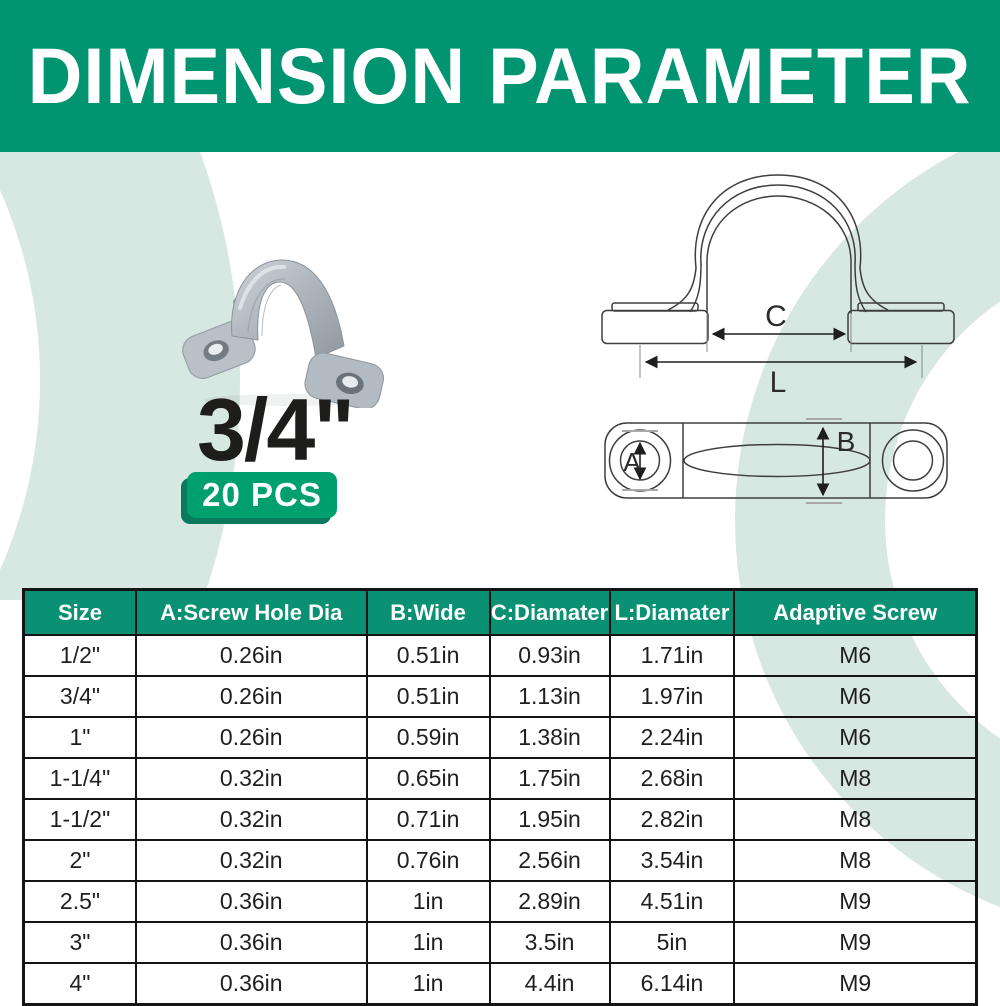  Describe the element at coordinates (778, 382) in the screenshot. I see `dim-label-l: L` at that location.